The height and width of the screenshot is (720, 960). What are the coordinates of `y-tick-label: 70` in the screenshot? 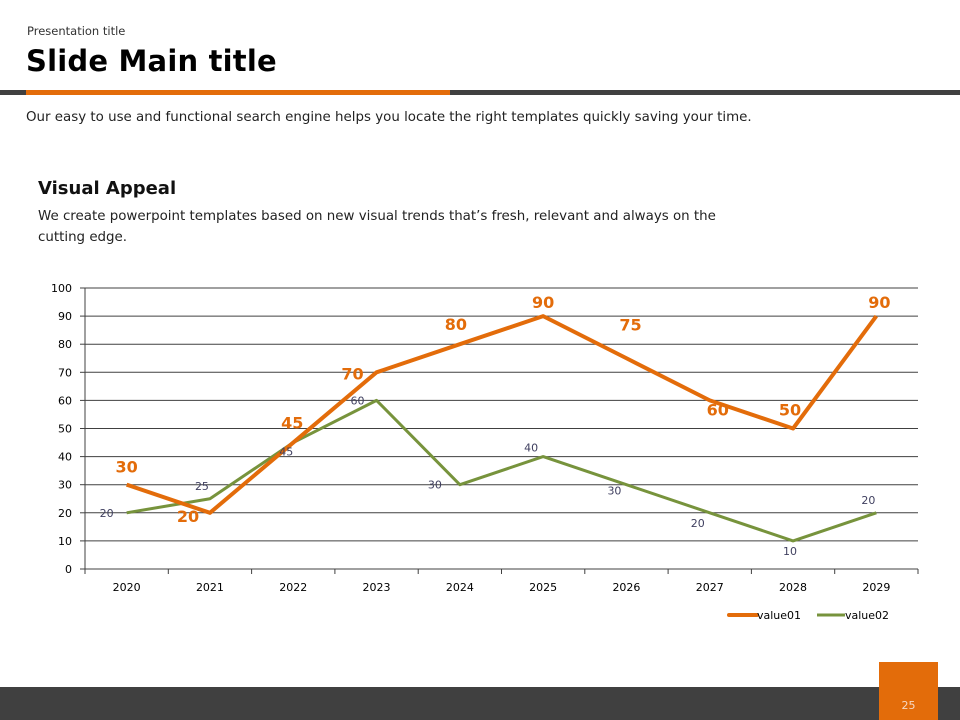 It's located at (65, 372).